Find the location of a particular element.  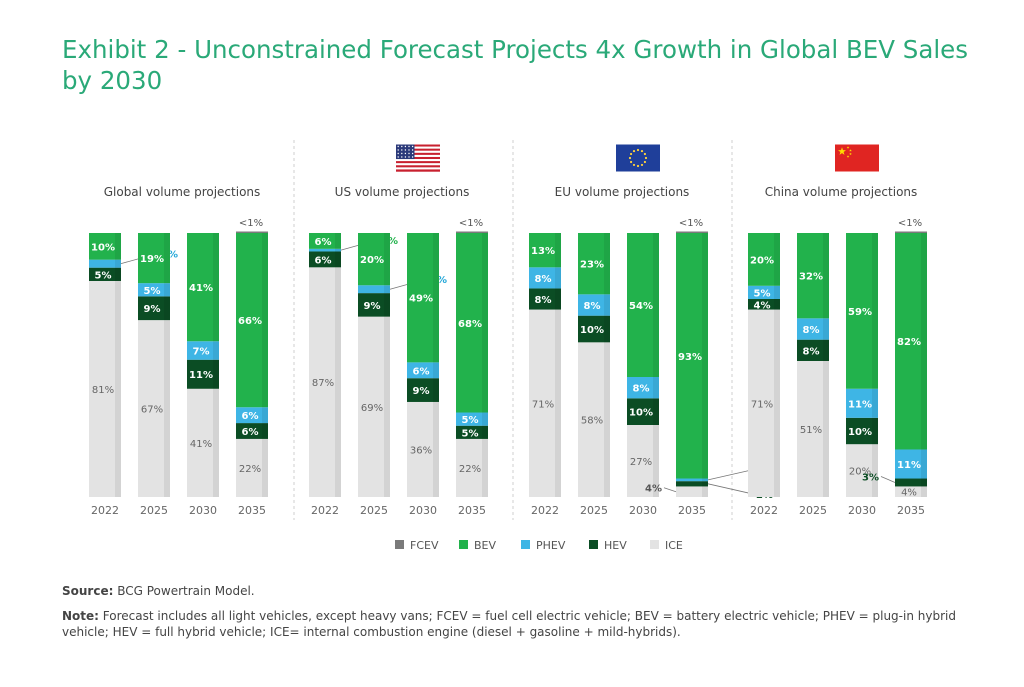

bar-ice-2030 is located at coordinates (643, 461).